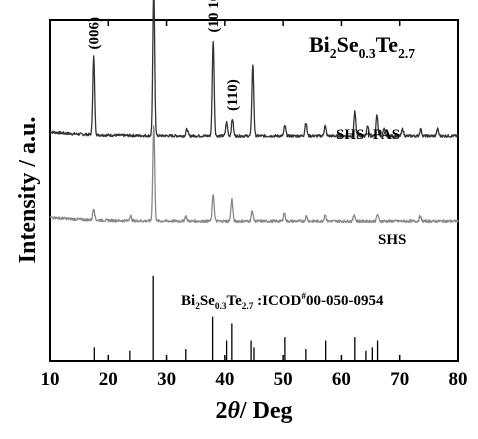 The image size is (478, 439). Describe the element at coordinates (224, 379) in the screenshot. I see `x-tick-label: 40` at that location.